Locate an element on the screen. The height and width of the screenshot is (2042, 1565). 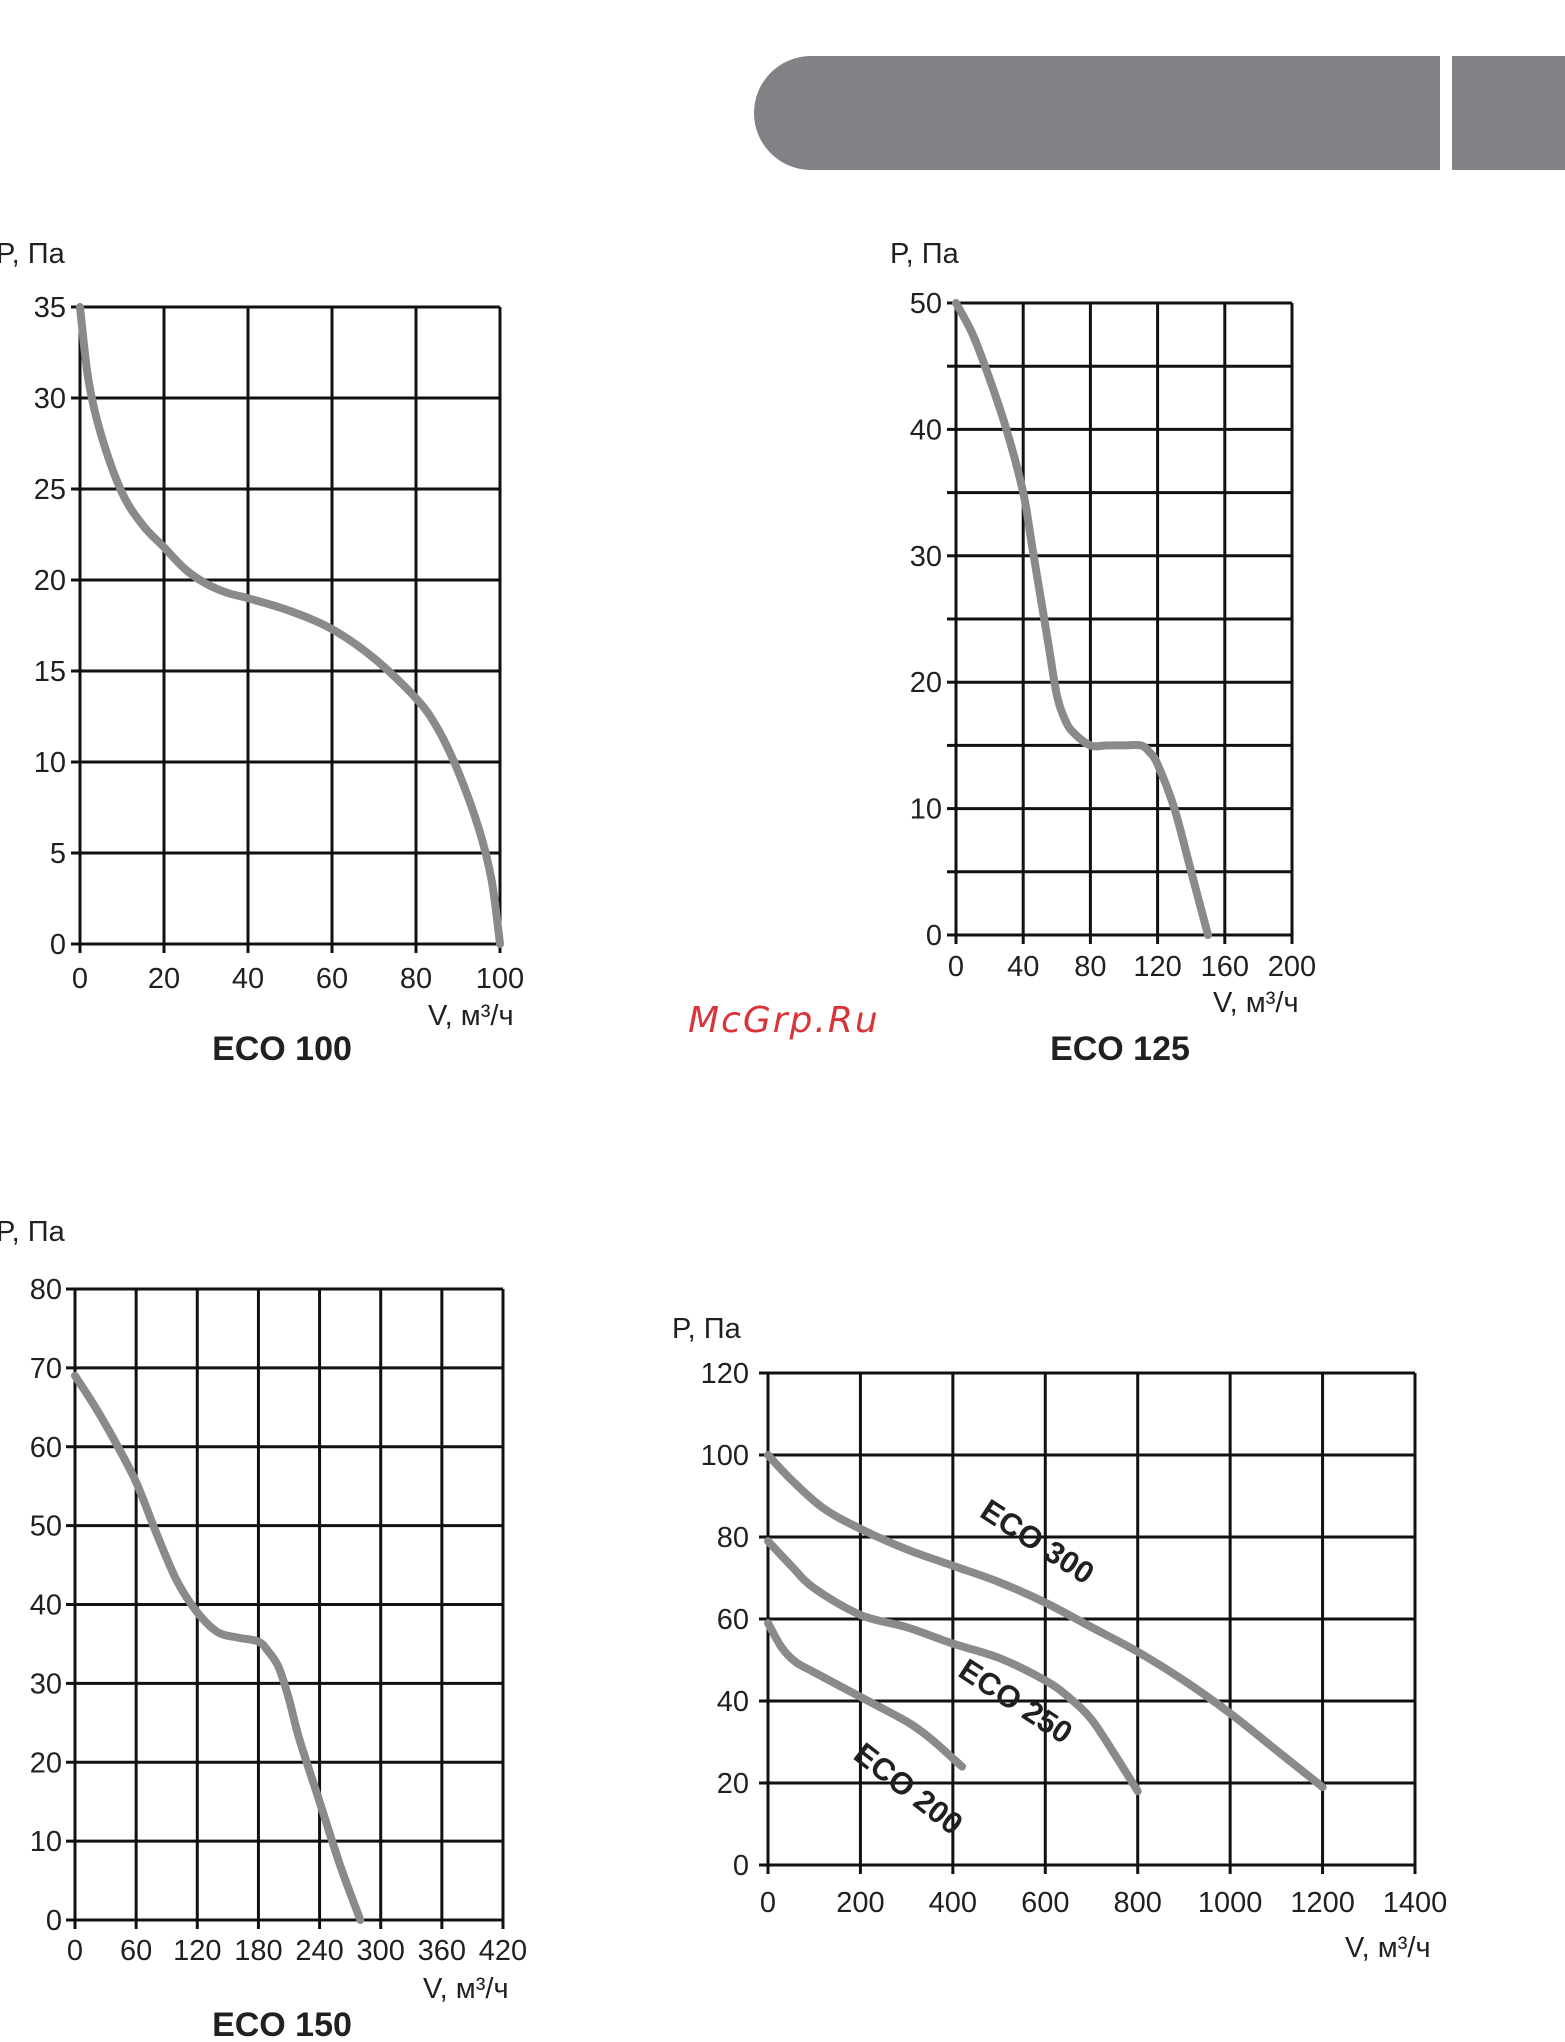
x-tick-label: 1000 is located at coordinates (1230, 1903).